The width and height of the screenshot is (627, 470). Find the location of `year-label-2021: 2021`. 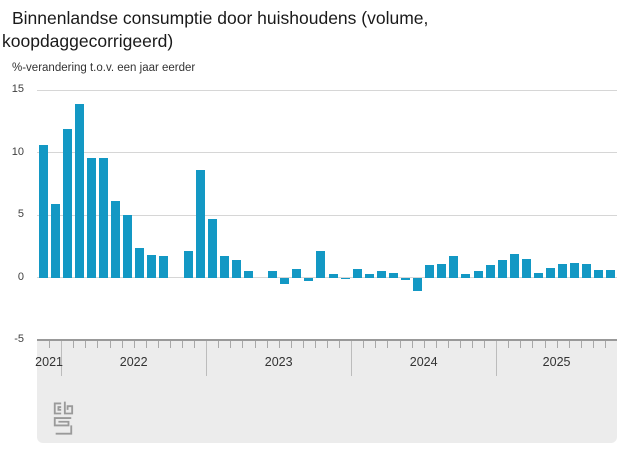

year-label-2021: 2021 is located at coordinates (49, 362).